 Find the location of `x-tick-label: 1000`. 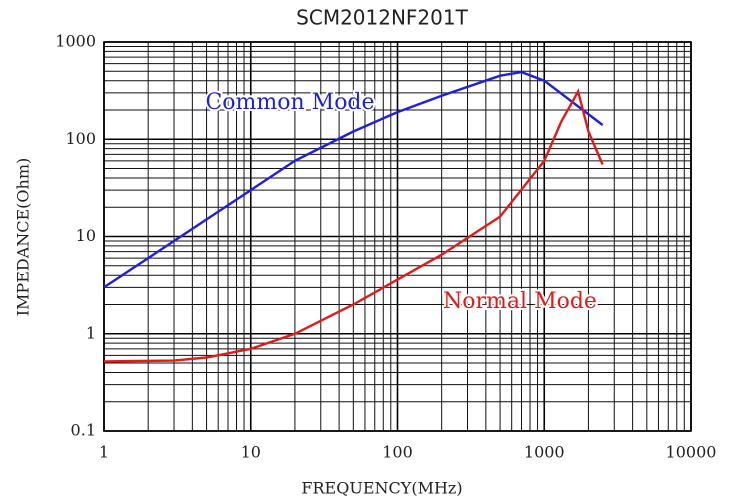

x-tick-label: 1000 is located at coordinates (544, 452).